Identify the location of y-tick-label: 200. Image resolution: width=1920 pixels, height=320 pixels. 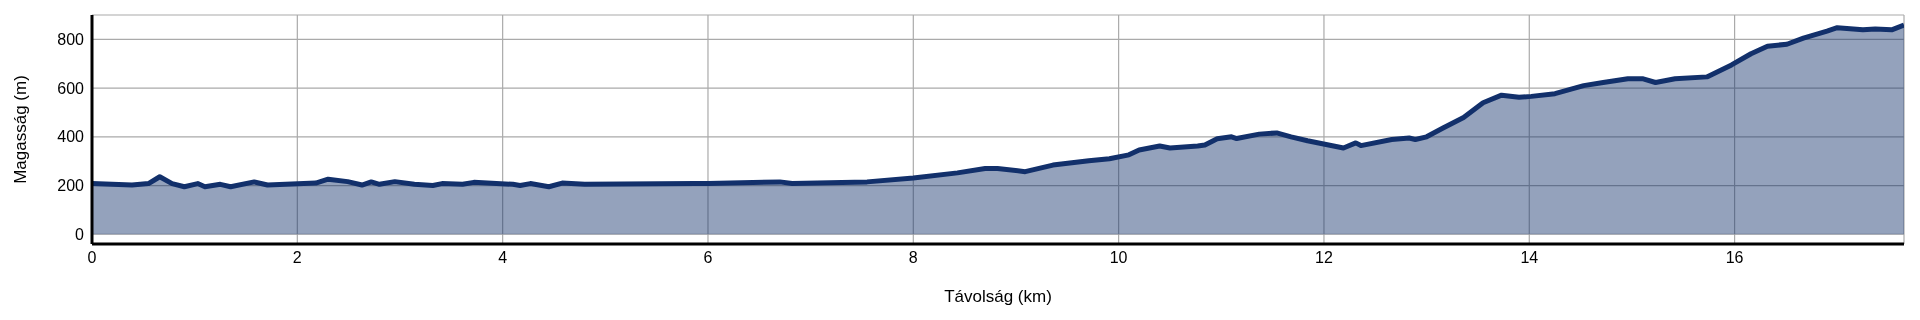
(71, 186).